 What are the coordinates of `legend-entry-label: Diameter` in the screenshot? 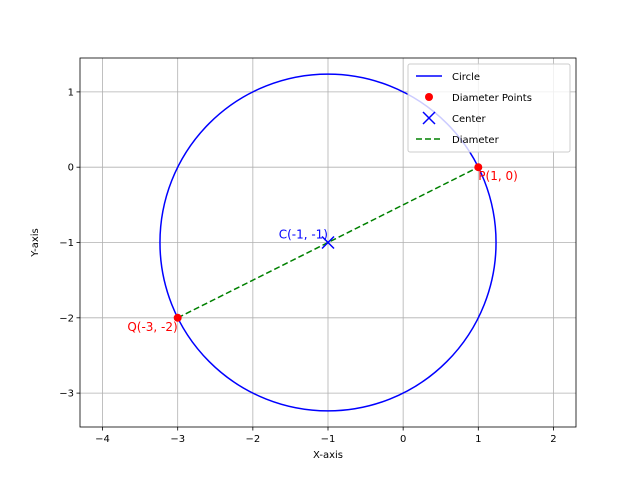 It's located at (476, 140).